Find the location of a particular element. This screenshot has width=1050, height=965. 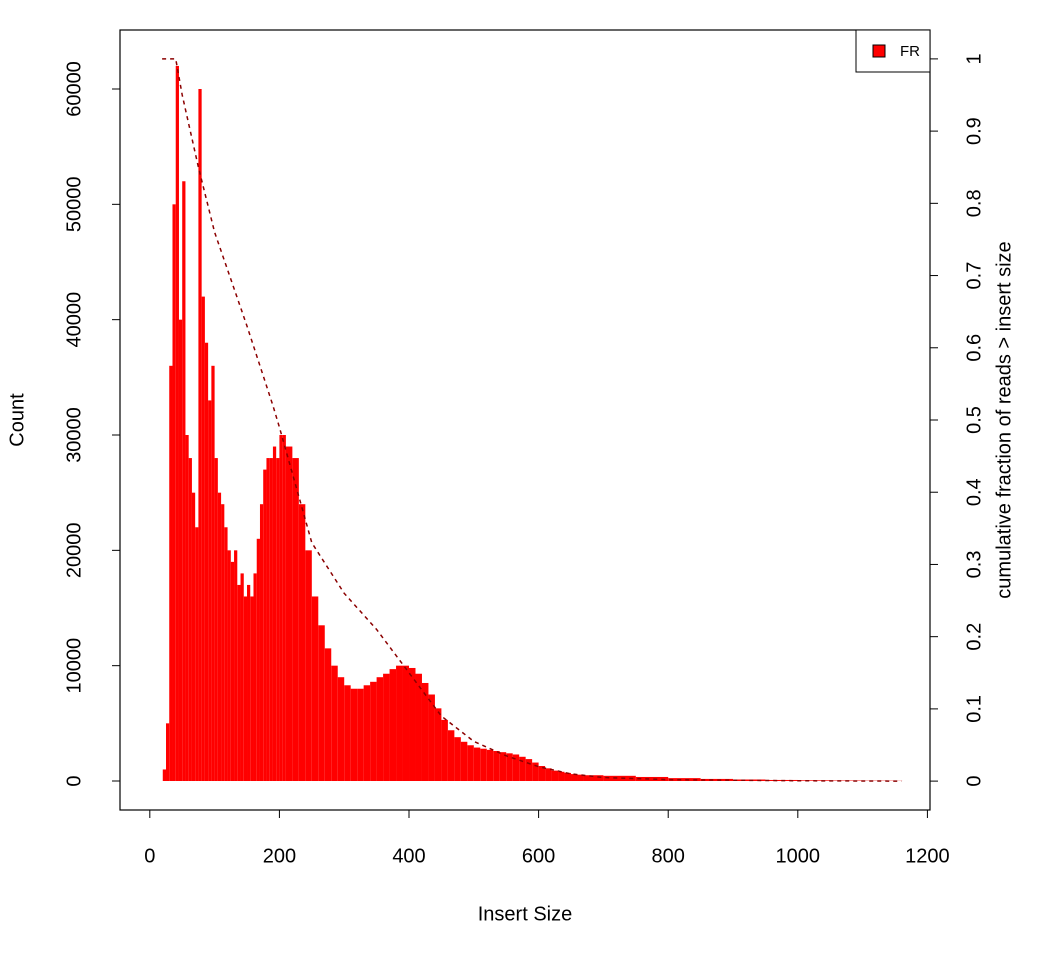

y-tick-label: 50000 is located at coordinates (74, 205).